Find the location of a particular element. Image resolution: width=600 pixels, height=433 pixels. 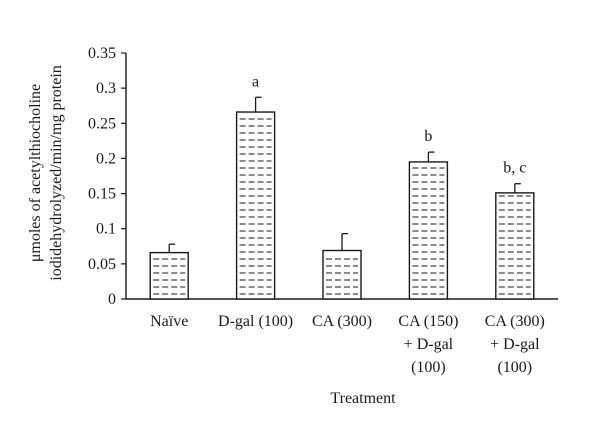

y-tick-label: 0.2 is located at coordinates (106, 158).